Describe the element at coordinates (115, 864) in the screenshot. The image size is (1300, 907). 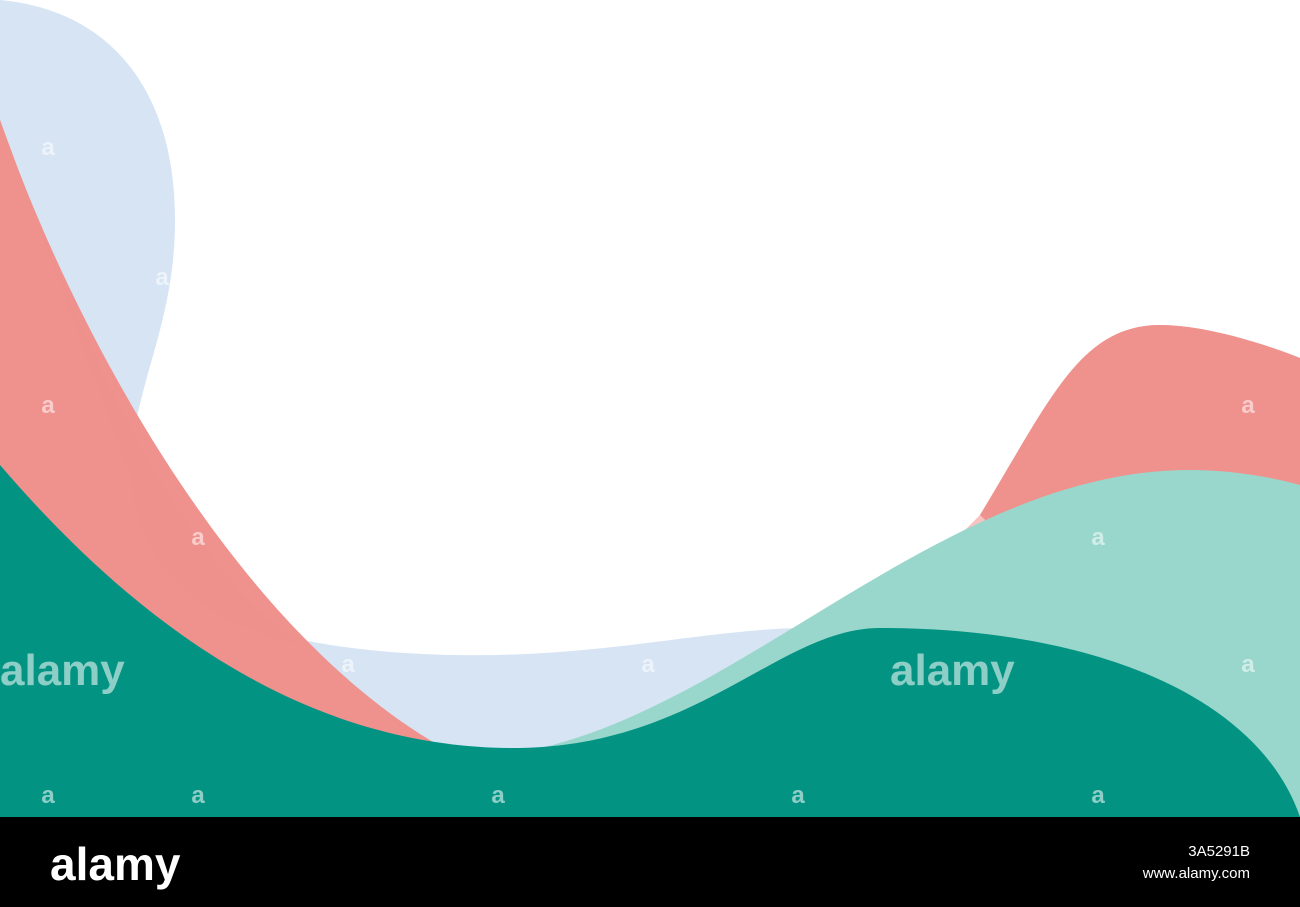
I see `footer-logo: alamy` at that location.